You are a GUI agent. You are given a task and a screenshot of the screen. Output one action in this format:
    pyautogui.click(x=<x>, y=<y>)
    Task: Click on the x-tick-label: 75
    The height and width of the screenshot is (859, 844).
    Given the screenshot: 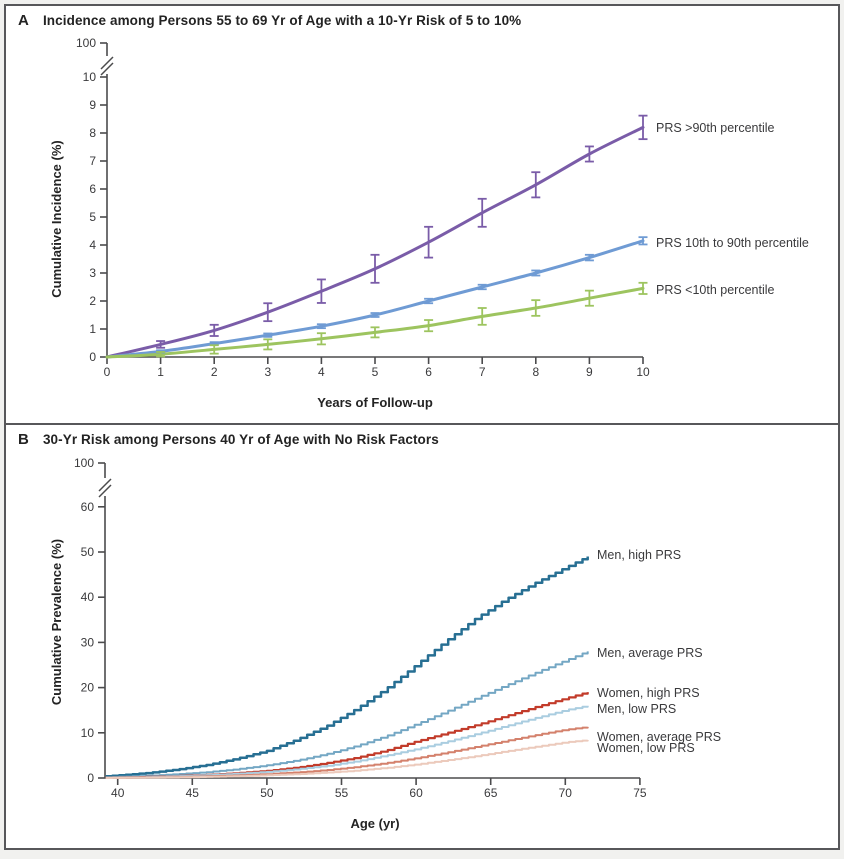 What is the action you would take?
    pyautogui.click(x=640, y=793)
    